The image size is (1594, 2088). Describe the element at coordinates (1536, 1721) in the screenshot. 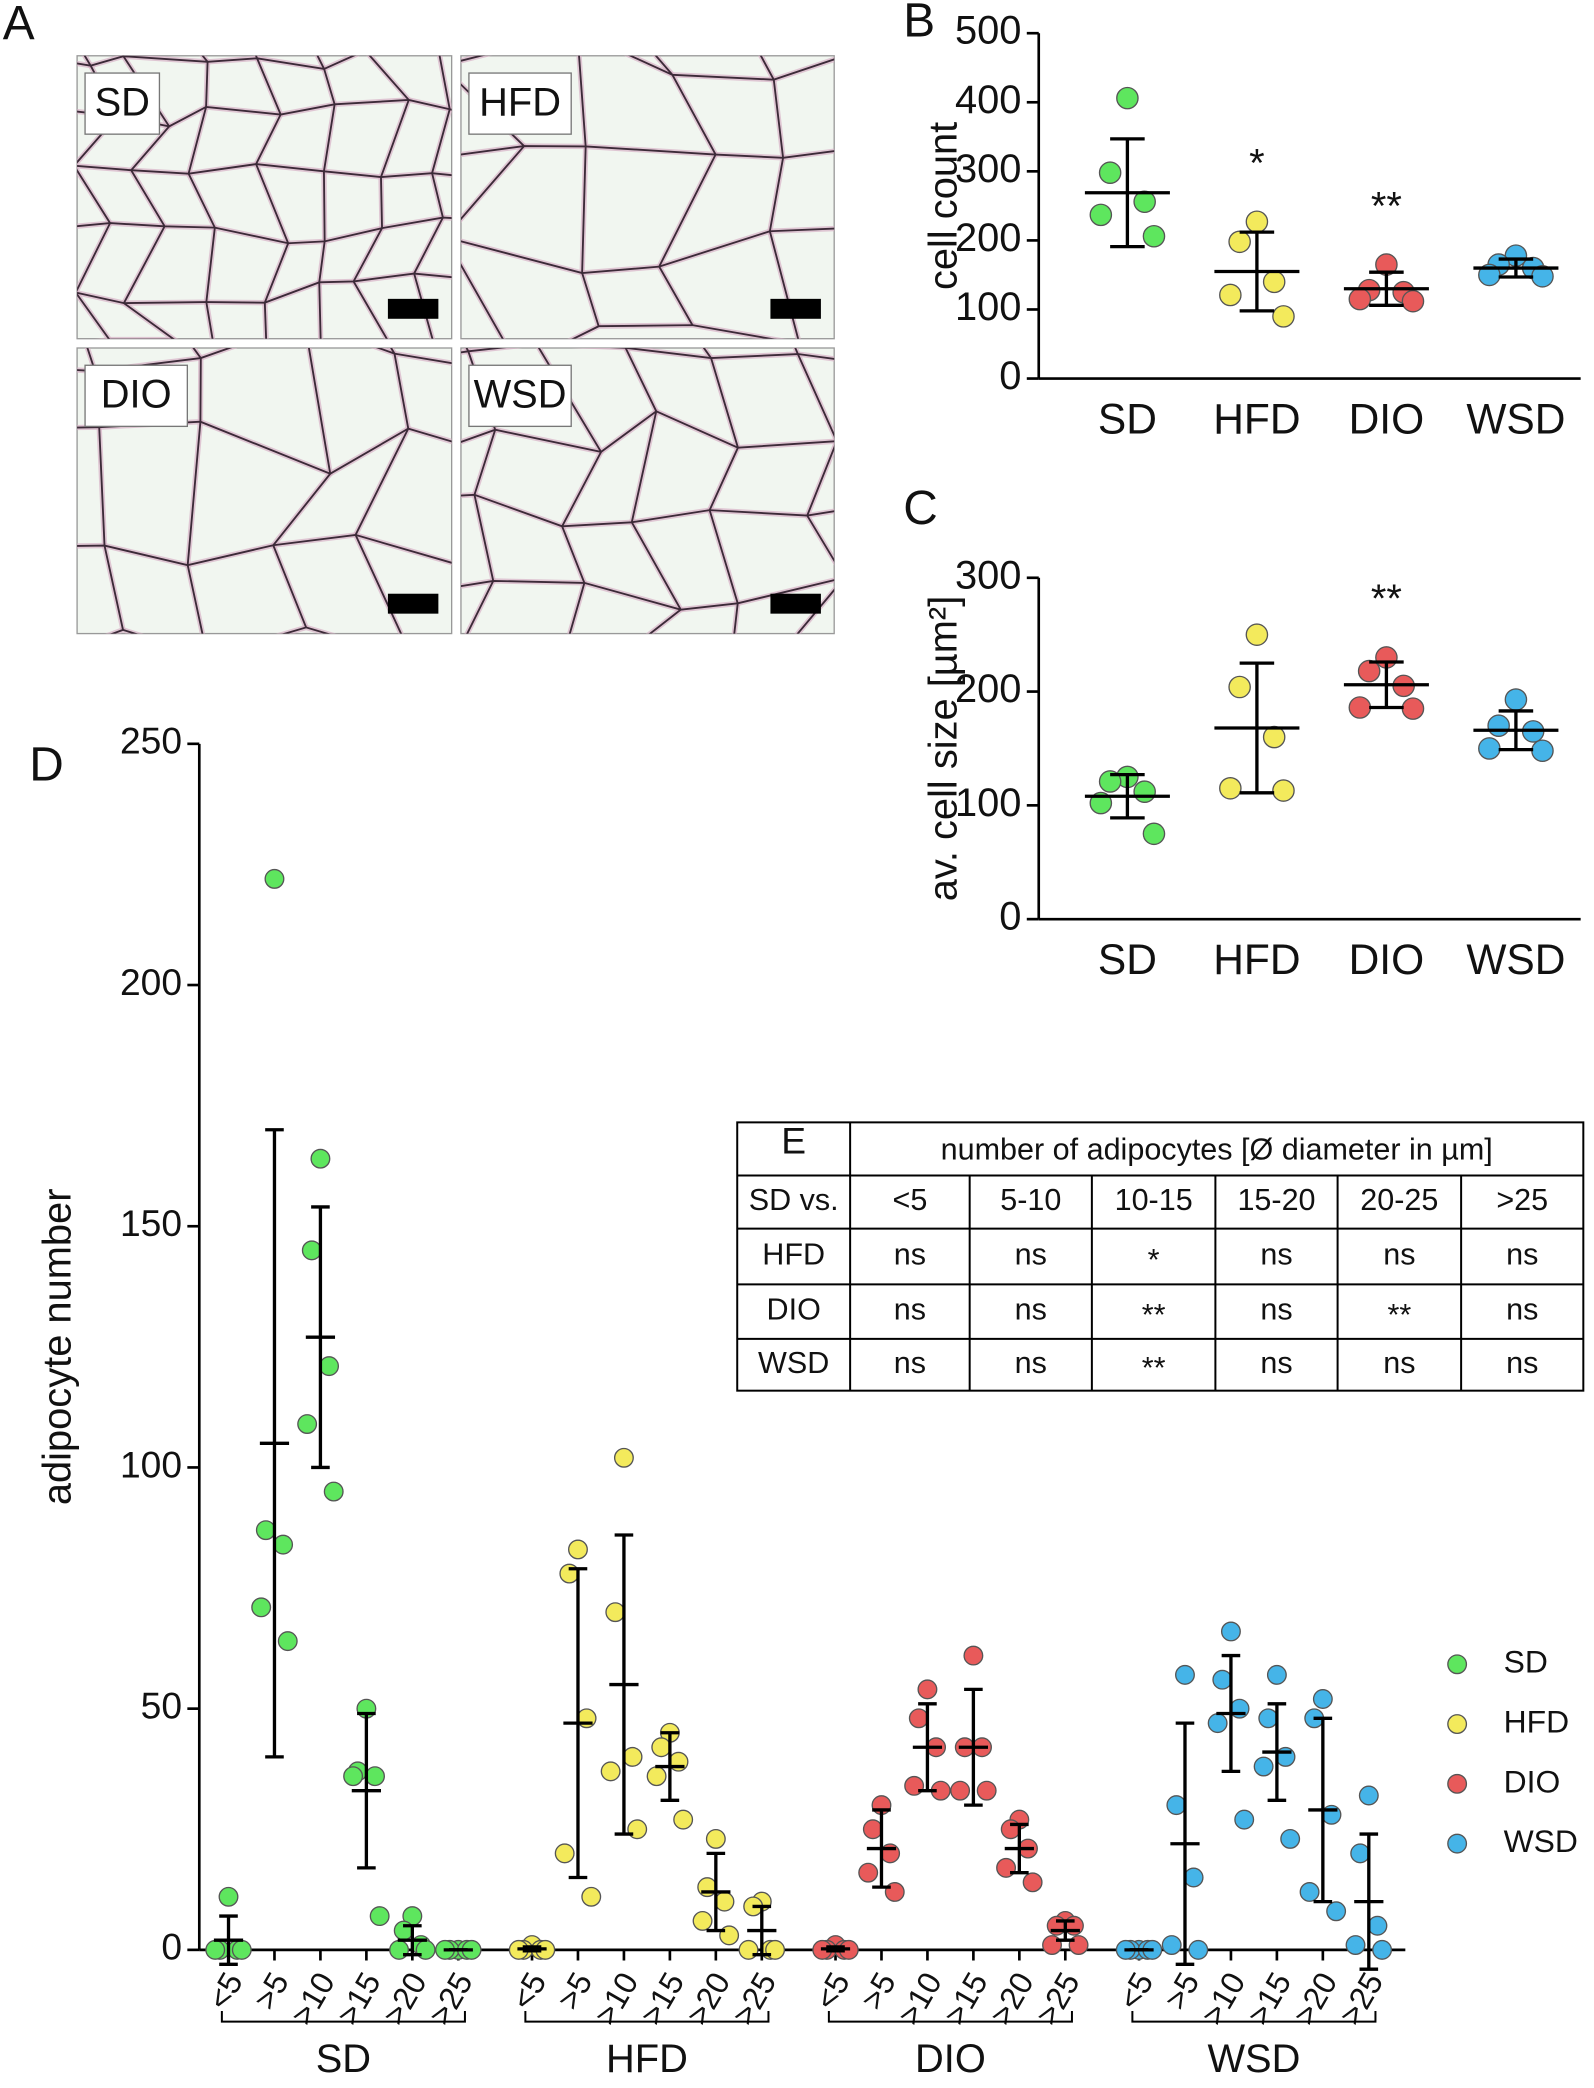

I see `legend-label: HFD` at that location.